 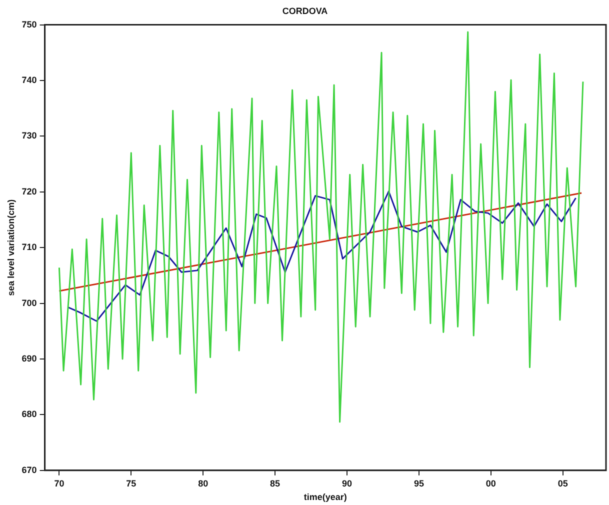 I want to click on x-tick-label: 70, so click(x=59, y=483).